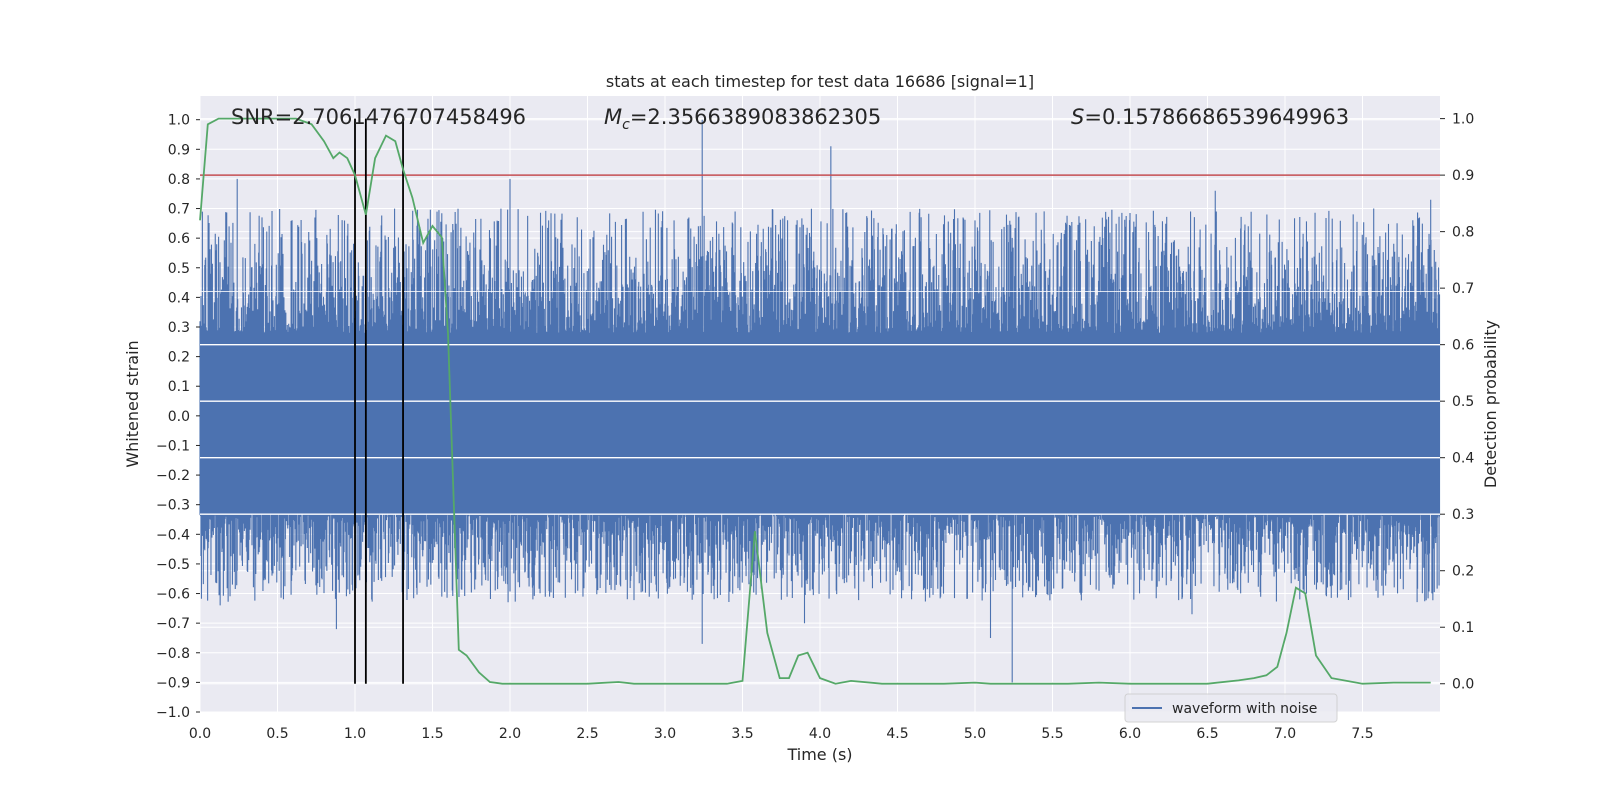 Image resolution: width=1600 pixels, height=800 pixels. Describe the element at coordinates (179, 328) in the screenshot. I see `y-tick-label: 0.3` at that location.